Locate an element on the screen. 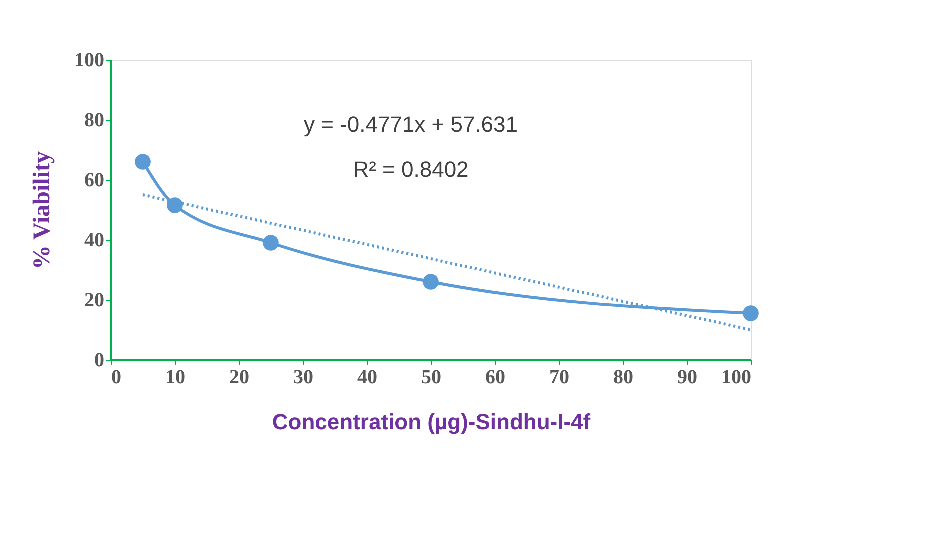 This screenshot has width=929, height=551. x-tick-label: 80 is located at coordinates (624, 377).